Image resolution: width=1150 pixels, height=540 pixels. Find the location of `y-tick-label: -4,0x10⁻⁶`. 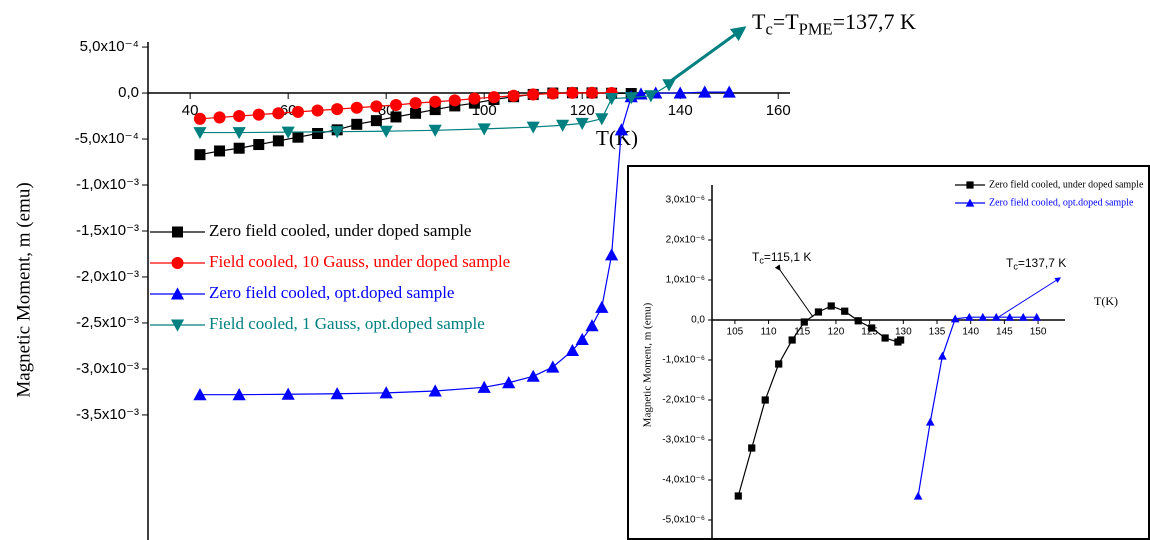

y-tick-label: -4,0x10⁻⁶ is located at coordinates (683, 480).